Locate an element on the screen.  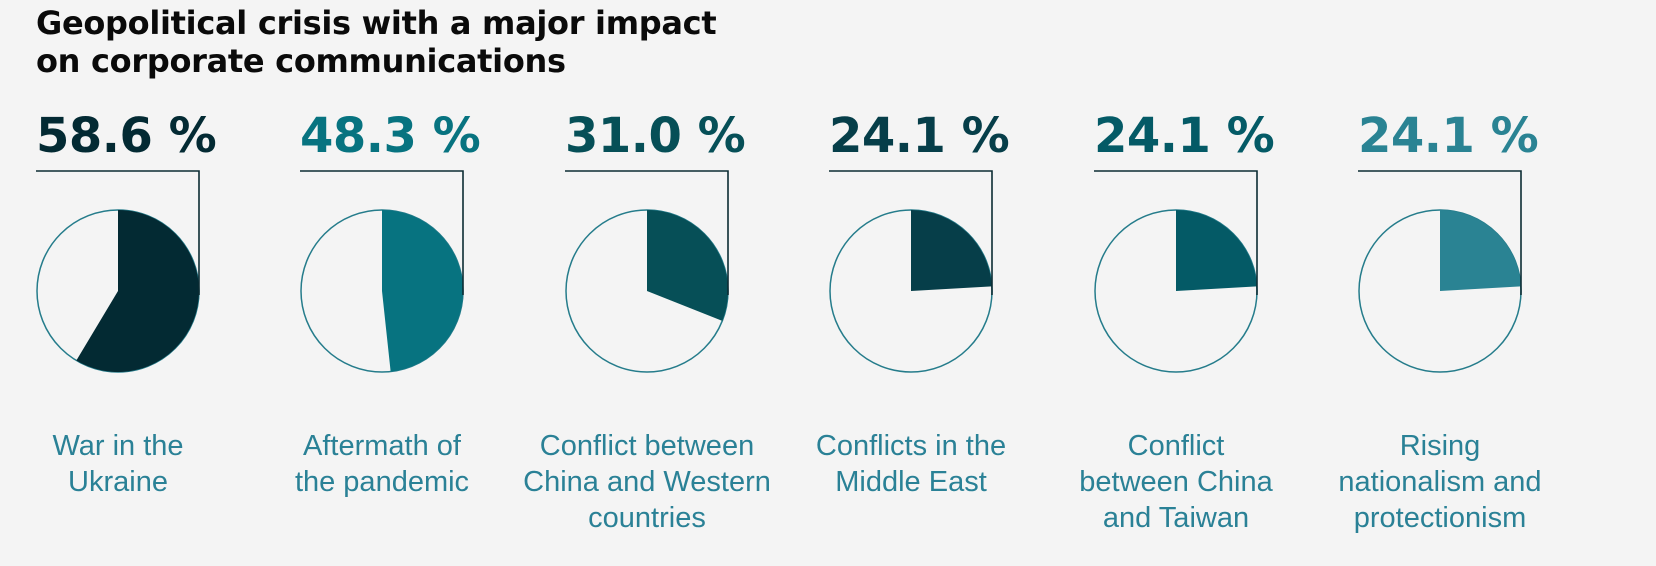
category-label-line: China and Western is located at coordinates (647, 482).